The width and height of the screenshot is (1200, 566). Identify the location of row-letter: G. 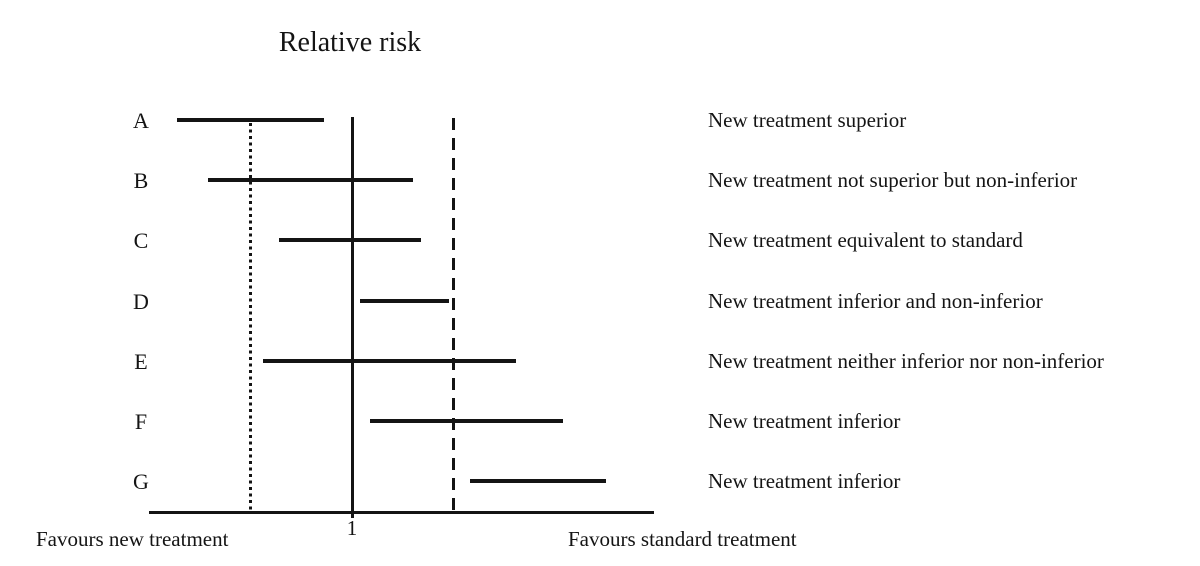
(141, 482).